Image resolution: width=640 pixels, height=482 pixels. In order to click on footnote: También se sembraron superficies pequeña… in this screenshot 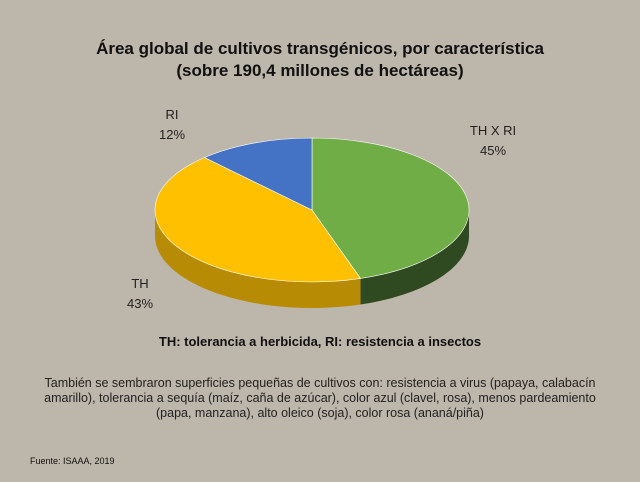, I will do `click(320, 398)`.